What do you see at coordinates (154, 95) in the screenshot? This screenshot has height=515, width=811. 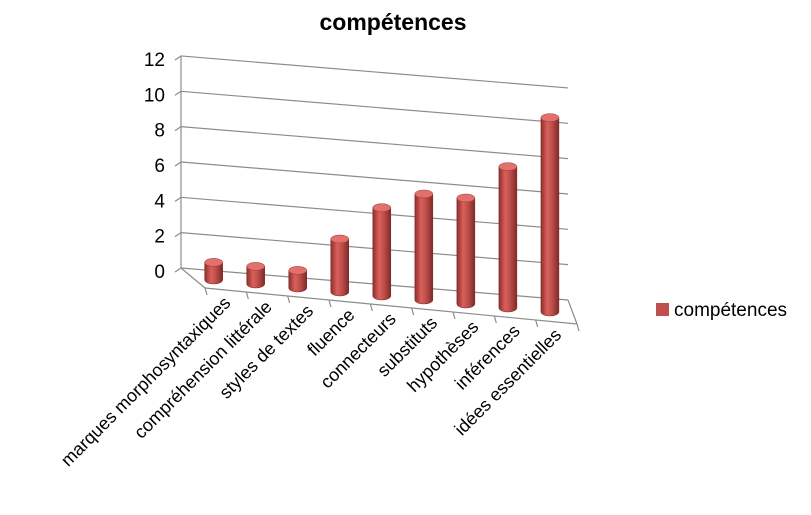 I see `y-tick-label: 10` at bounding box center [154, 95].